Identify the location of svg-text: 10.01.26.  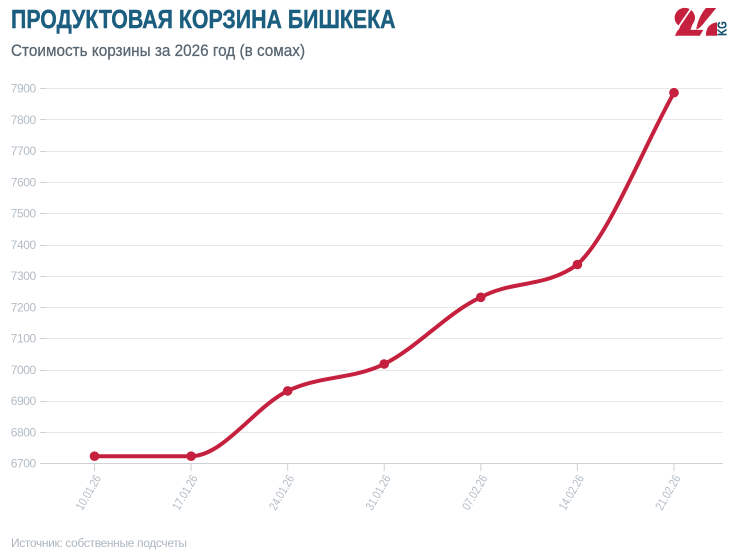
(89, 492).